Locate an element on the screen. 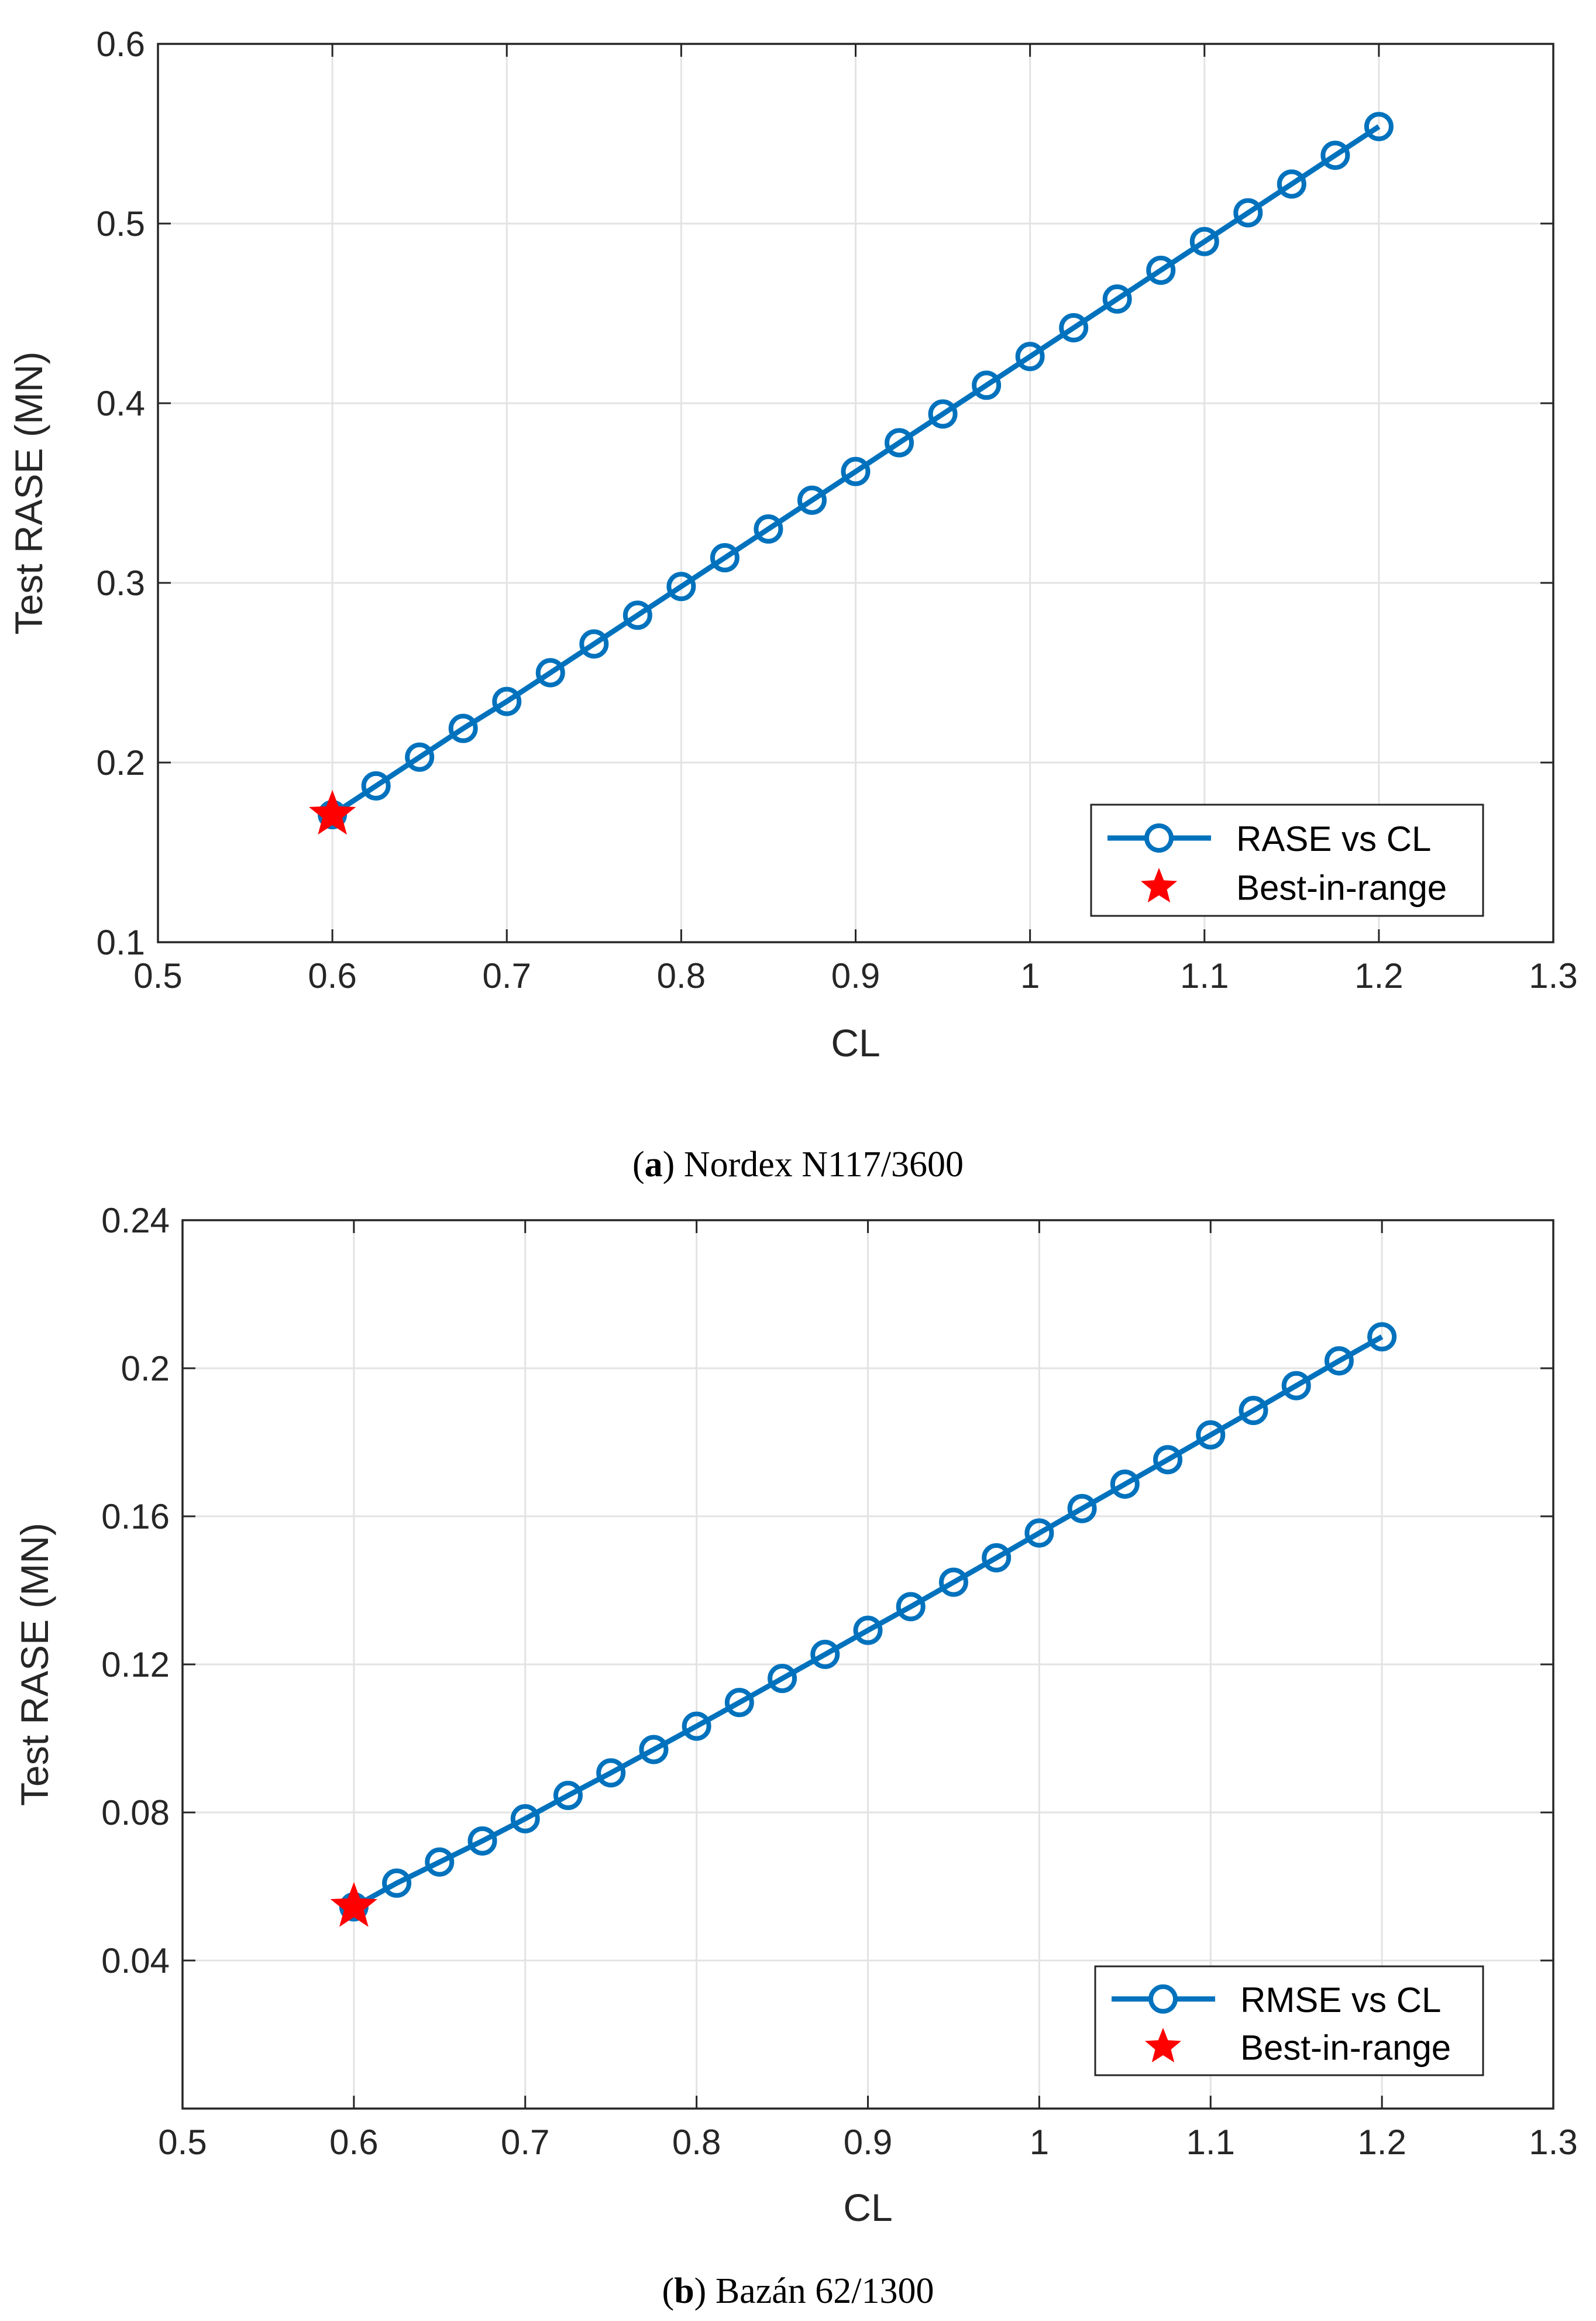  y-tick-label: 0.04 is located at coordinates (136, 1961).